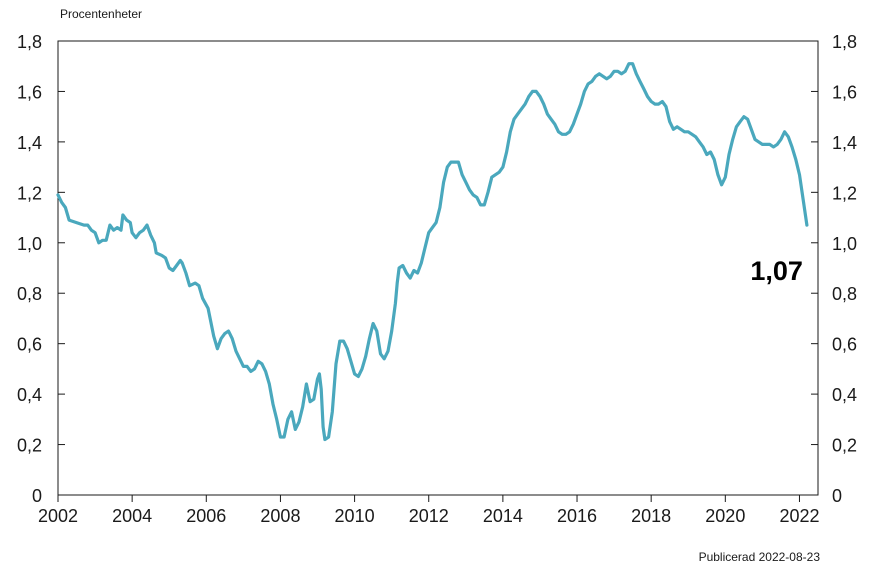  I want to click on y-tick-label-left: 1,2, so click(29, 193).